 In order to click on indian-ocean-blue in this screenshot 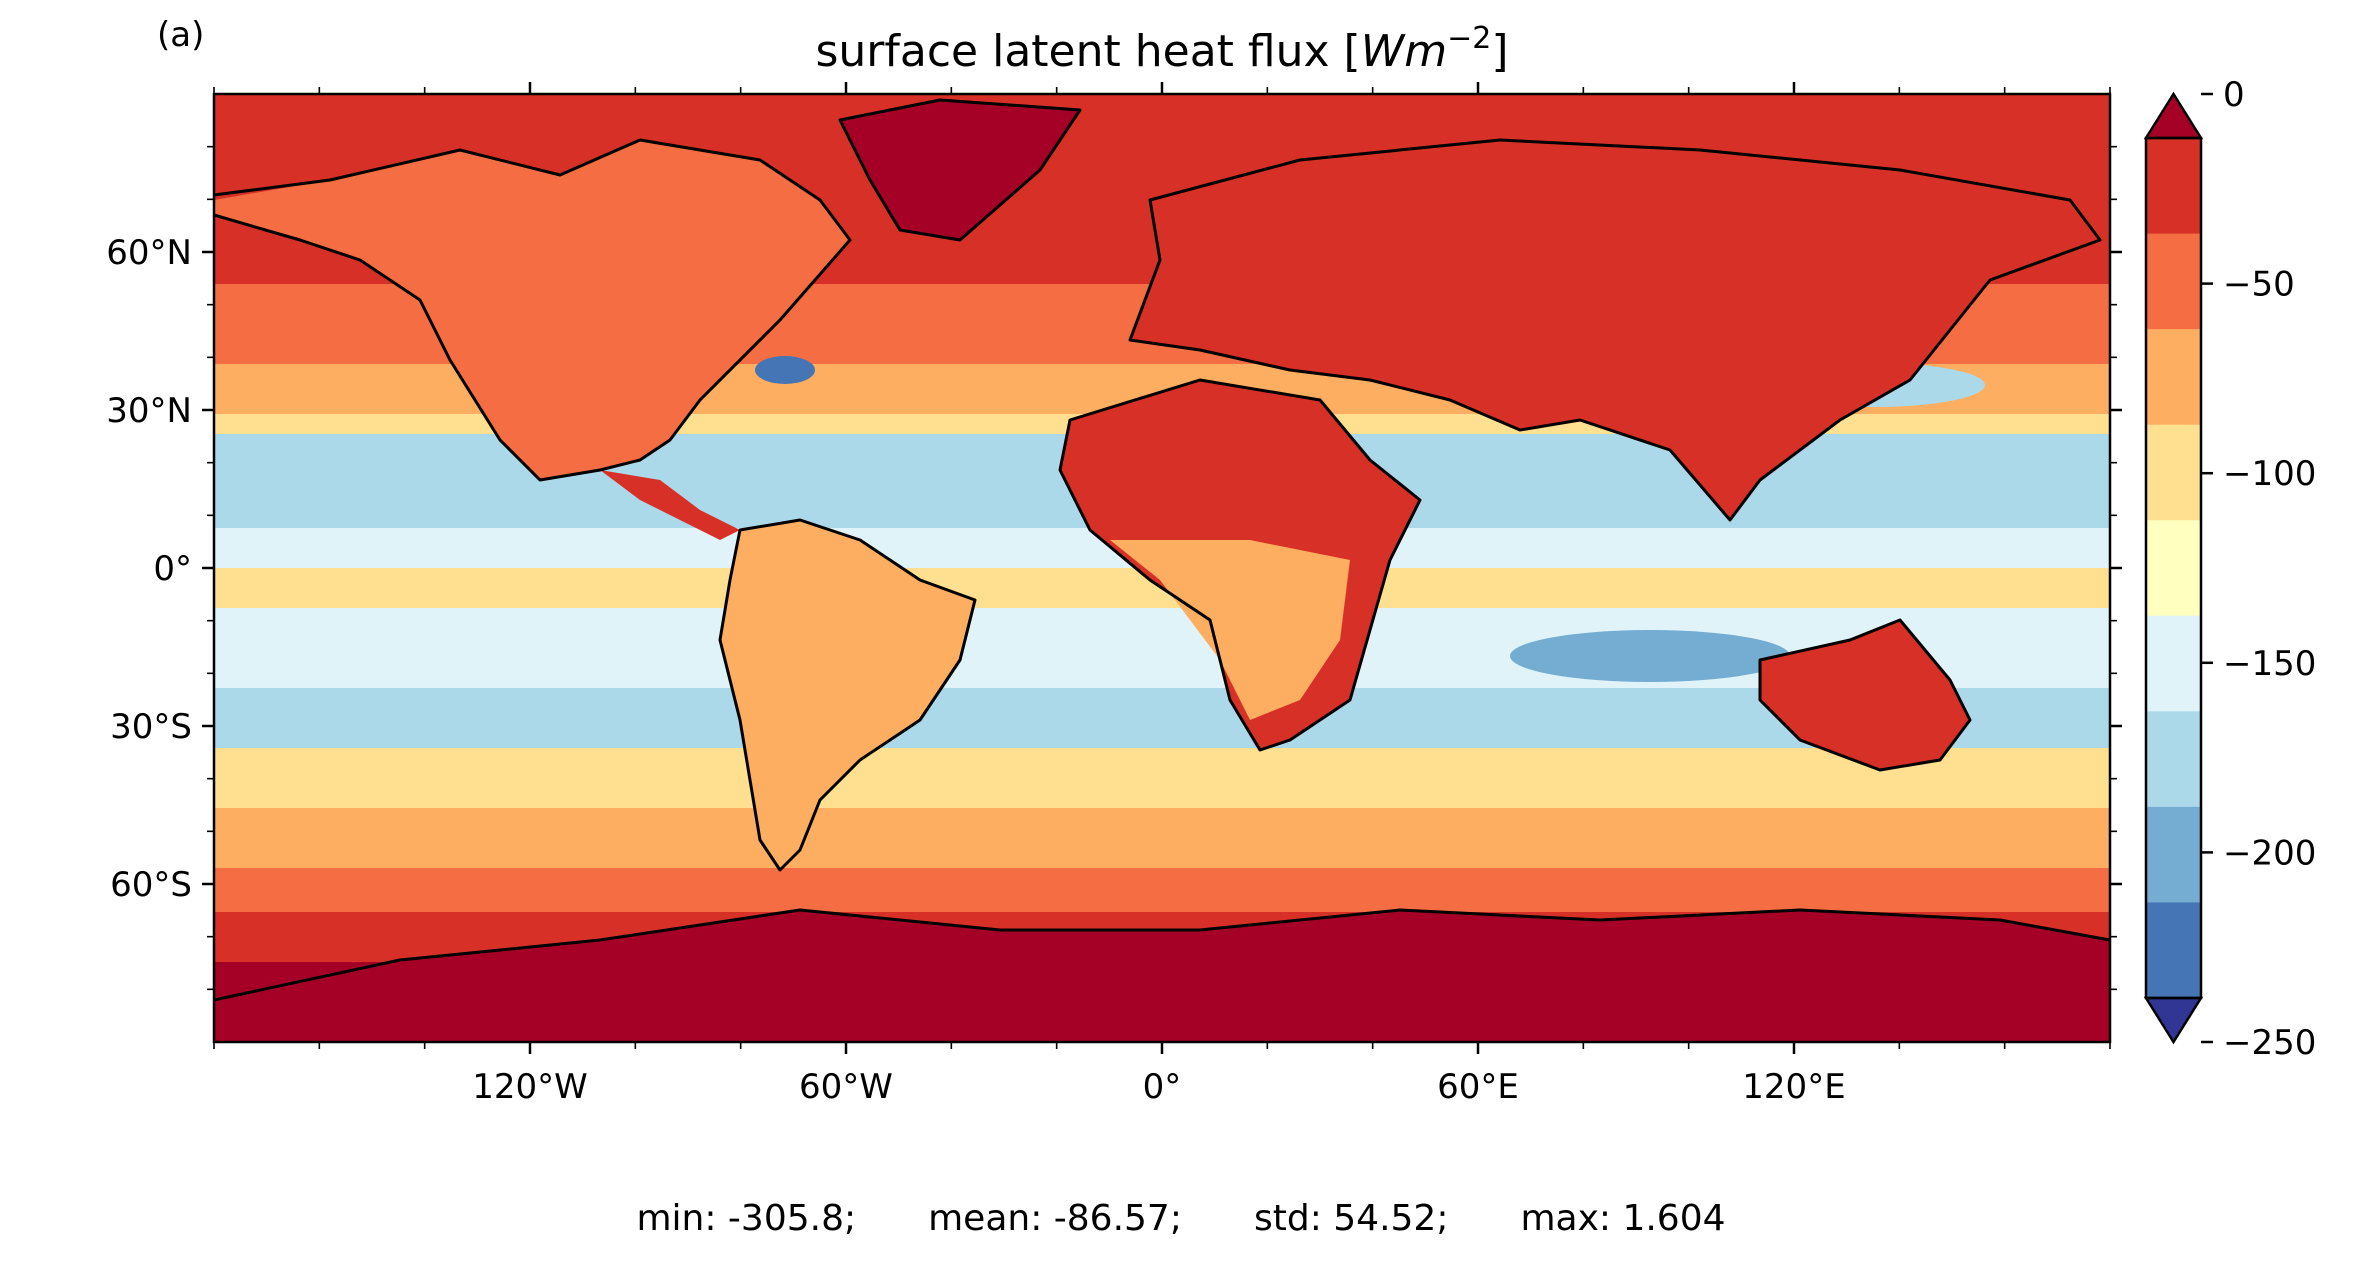, I will do `click(1650, 656)`.